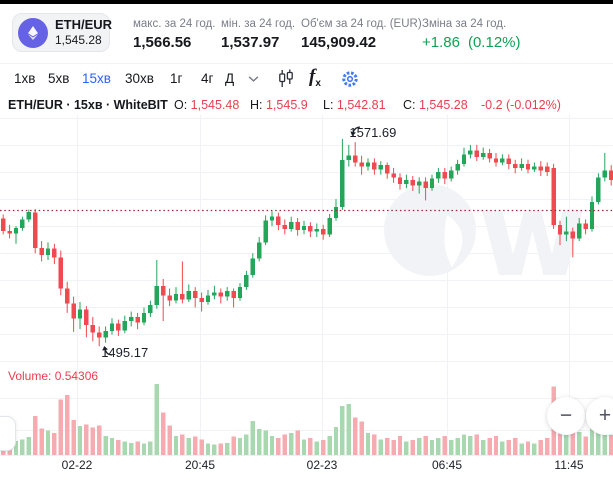  Describe the element at coordinates (84, 24) in the screenshot. I see `pair-name: ETH/EUR` at that location.